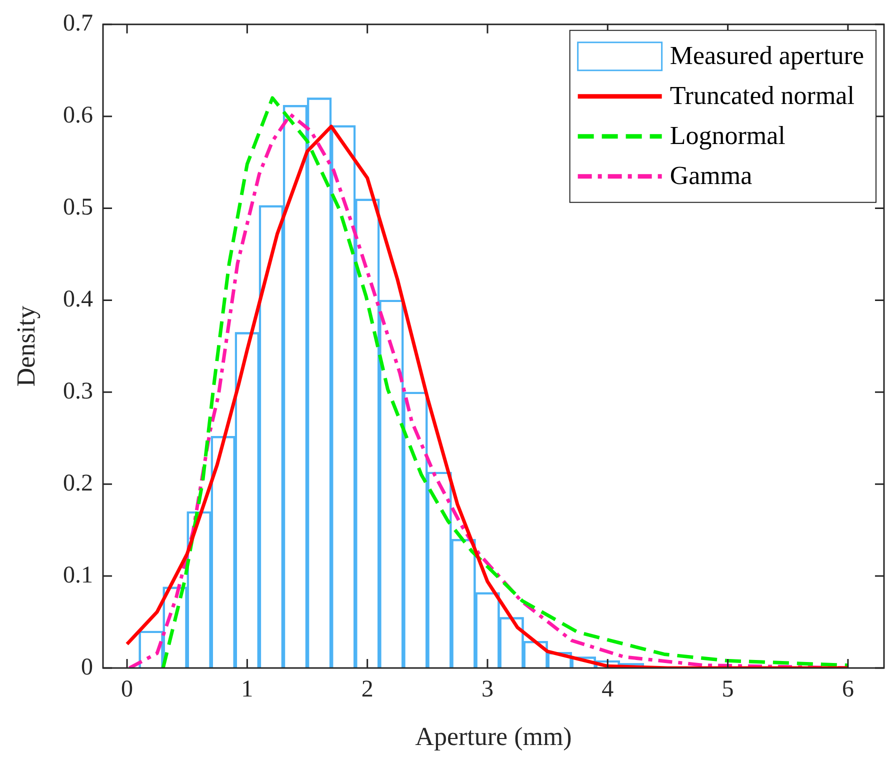 The height and width of the screenshot is (758, 886). I want to click on y-tick-label: 0.6, so click(78, 115).